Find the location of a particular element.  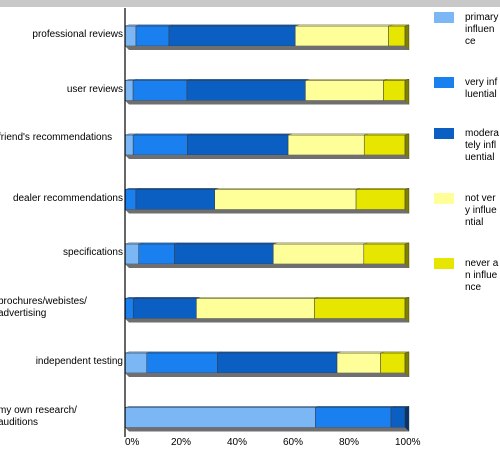

legend-label: very influential is located at coordinates (481, 88).